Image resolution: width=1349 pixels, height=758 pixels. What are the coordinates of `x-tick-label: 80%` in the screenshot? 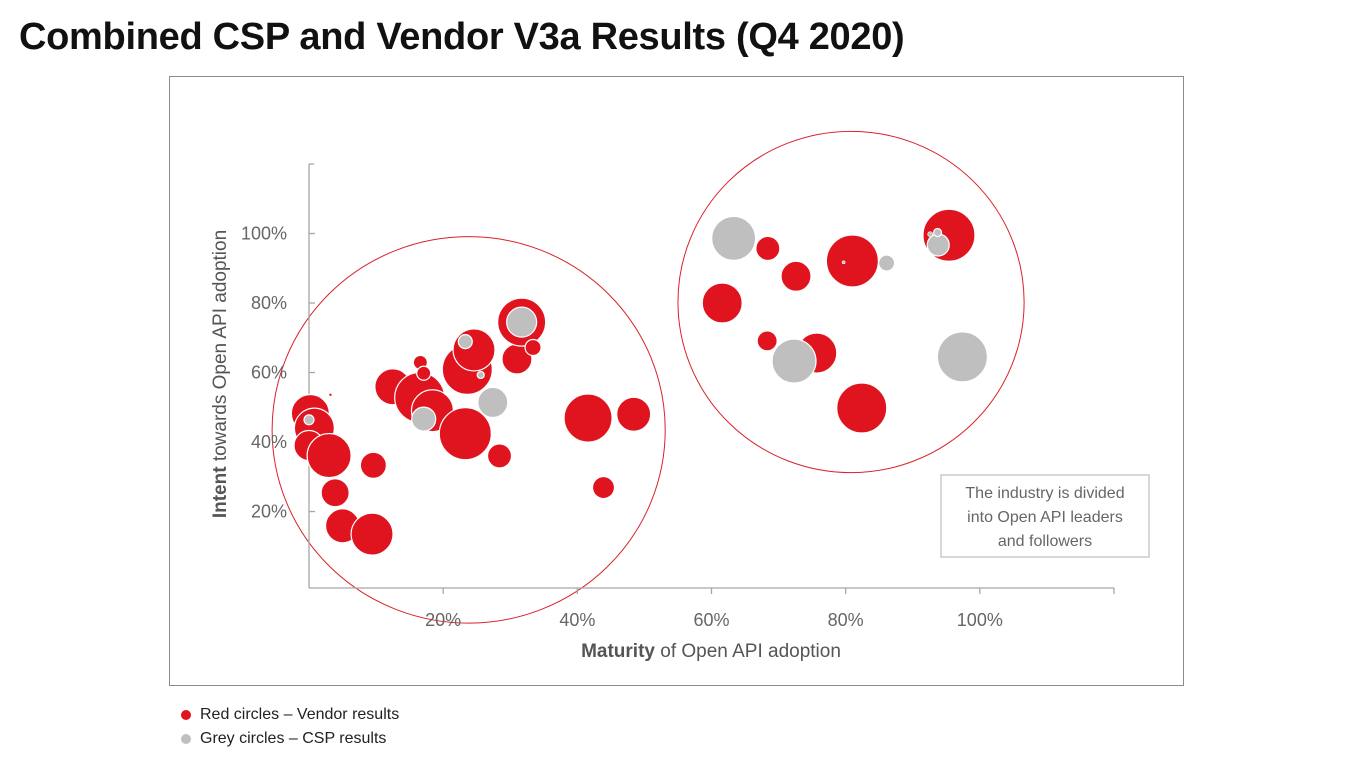 It's located at (846, 620).